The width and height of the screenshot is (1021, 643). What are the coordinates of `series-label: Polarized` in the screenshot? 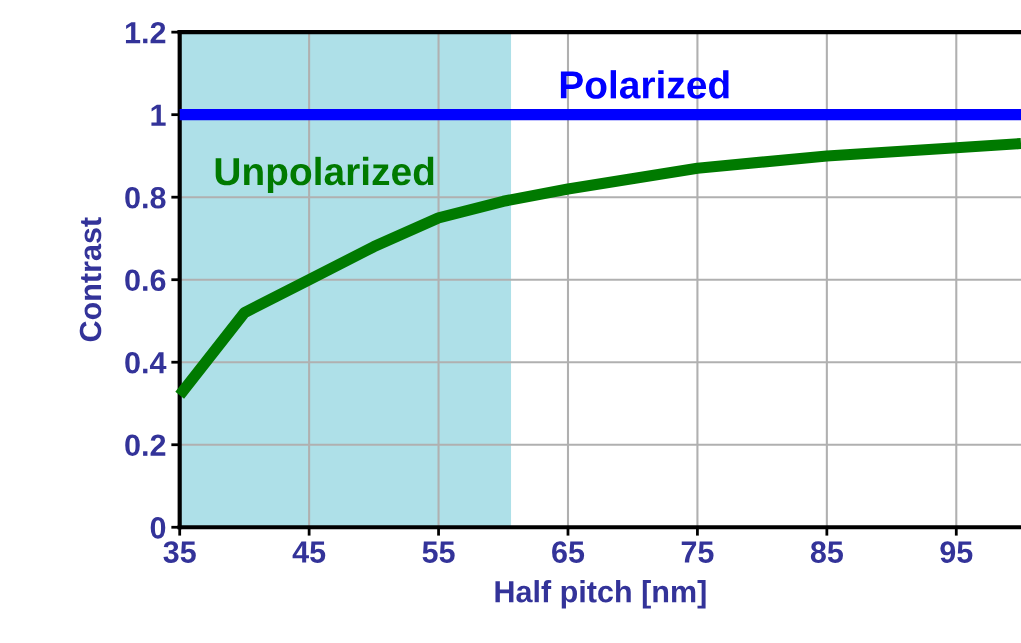 It's located at (644, 84).